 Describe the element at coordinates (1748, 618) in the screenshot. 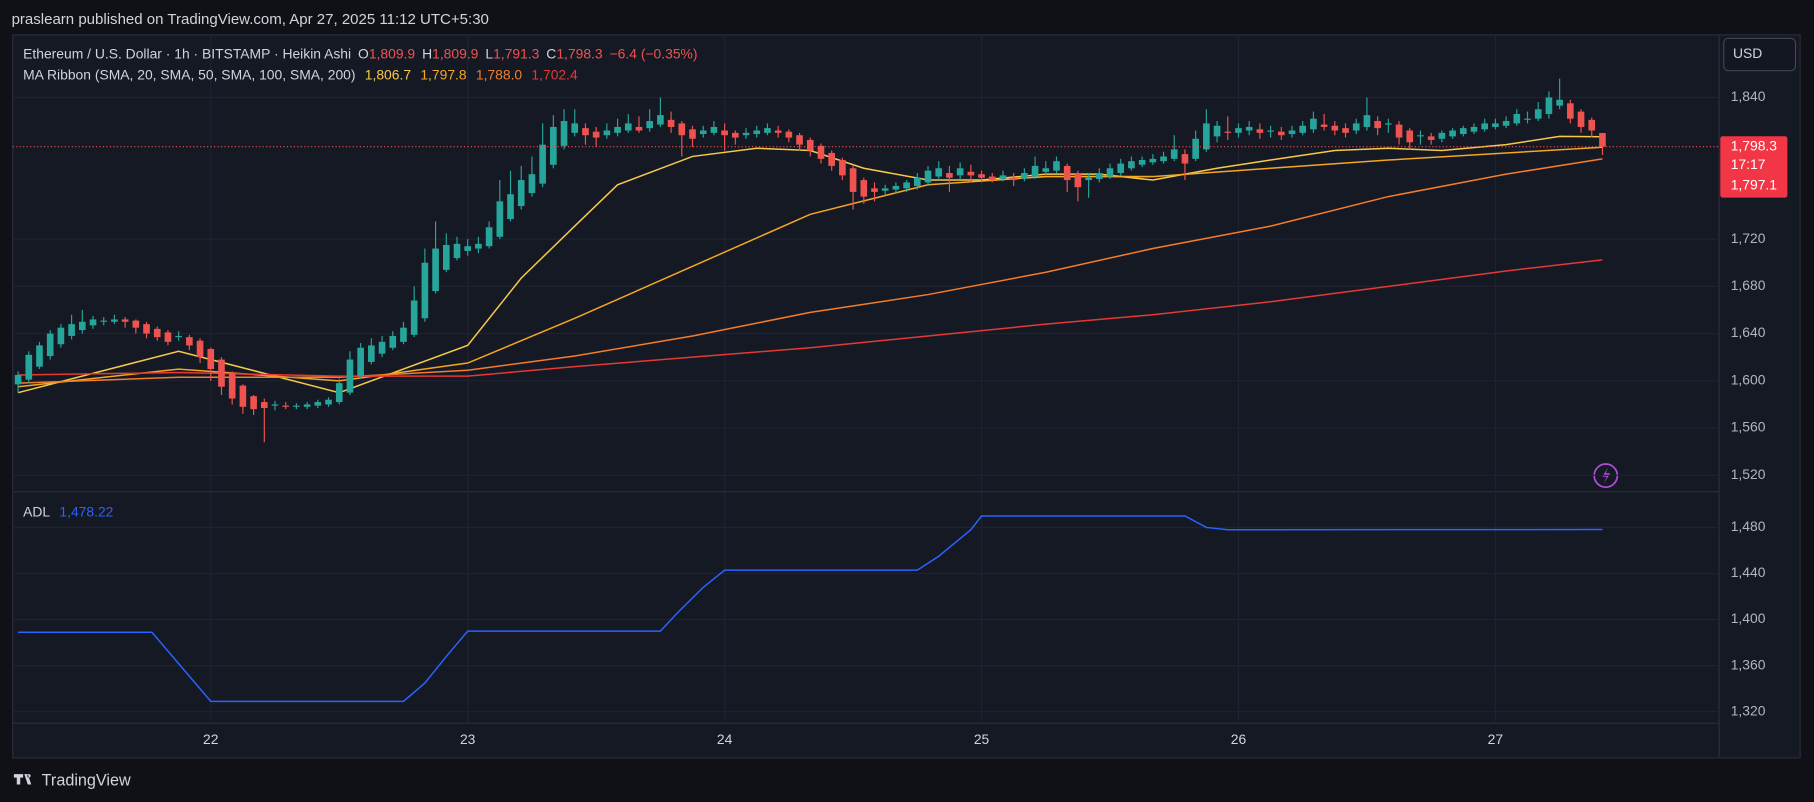

I see `y-tick-label: 1,400` at that location.